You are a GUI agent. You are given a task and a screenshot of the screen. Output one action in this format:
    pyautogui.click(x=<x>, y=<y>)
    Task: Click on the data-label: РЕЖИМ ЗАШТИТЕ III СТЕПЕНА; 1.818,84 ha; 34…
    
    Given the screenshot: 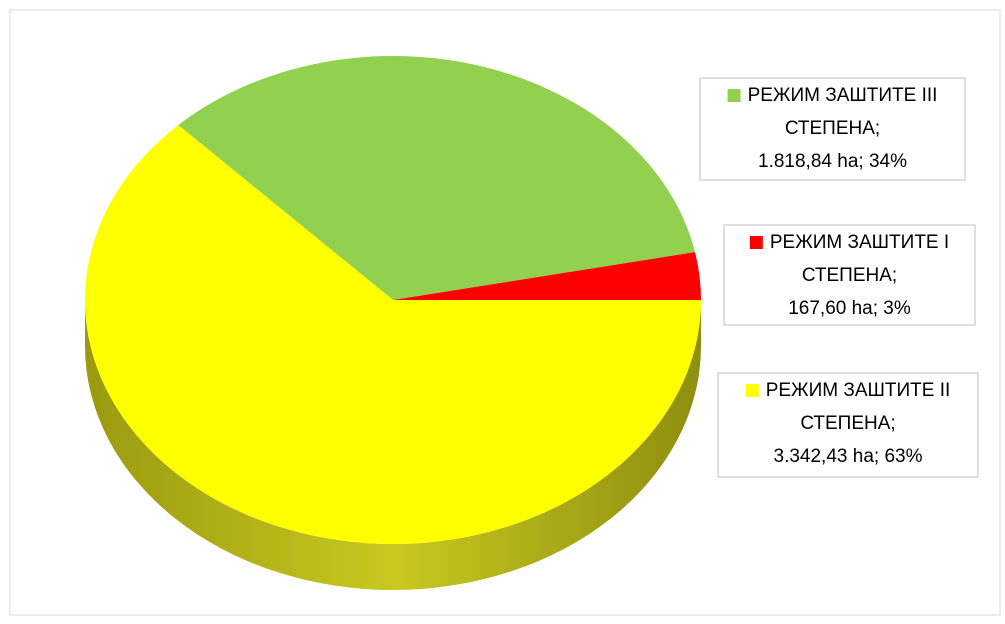 What is the action you would take?
    pyautogui.click(x=832, y=129)
    